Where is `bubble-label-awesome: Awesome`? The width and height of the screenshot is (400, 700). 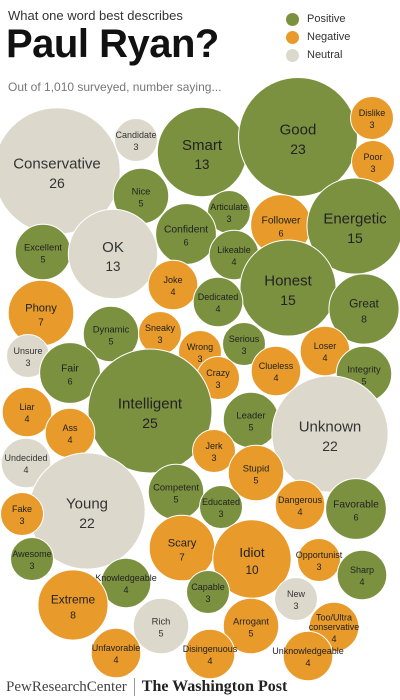 bubble-label-awesome: Awesome is located at coordinates (31, 554).